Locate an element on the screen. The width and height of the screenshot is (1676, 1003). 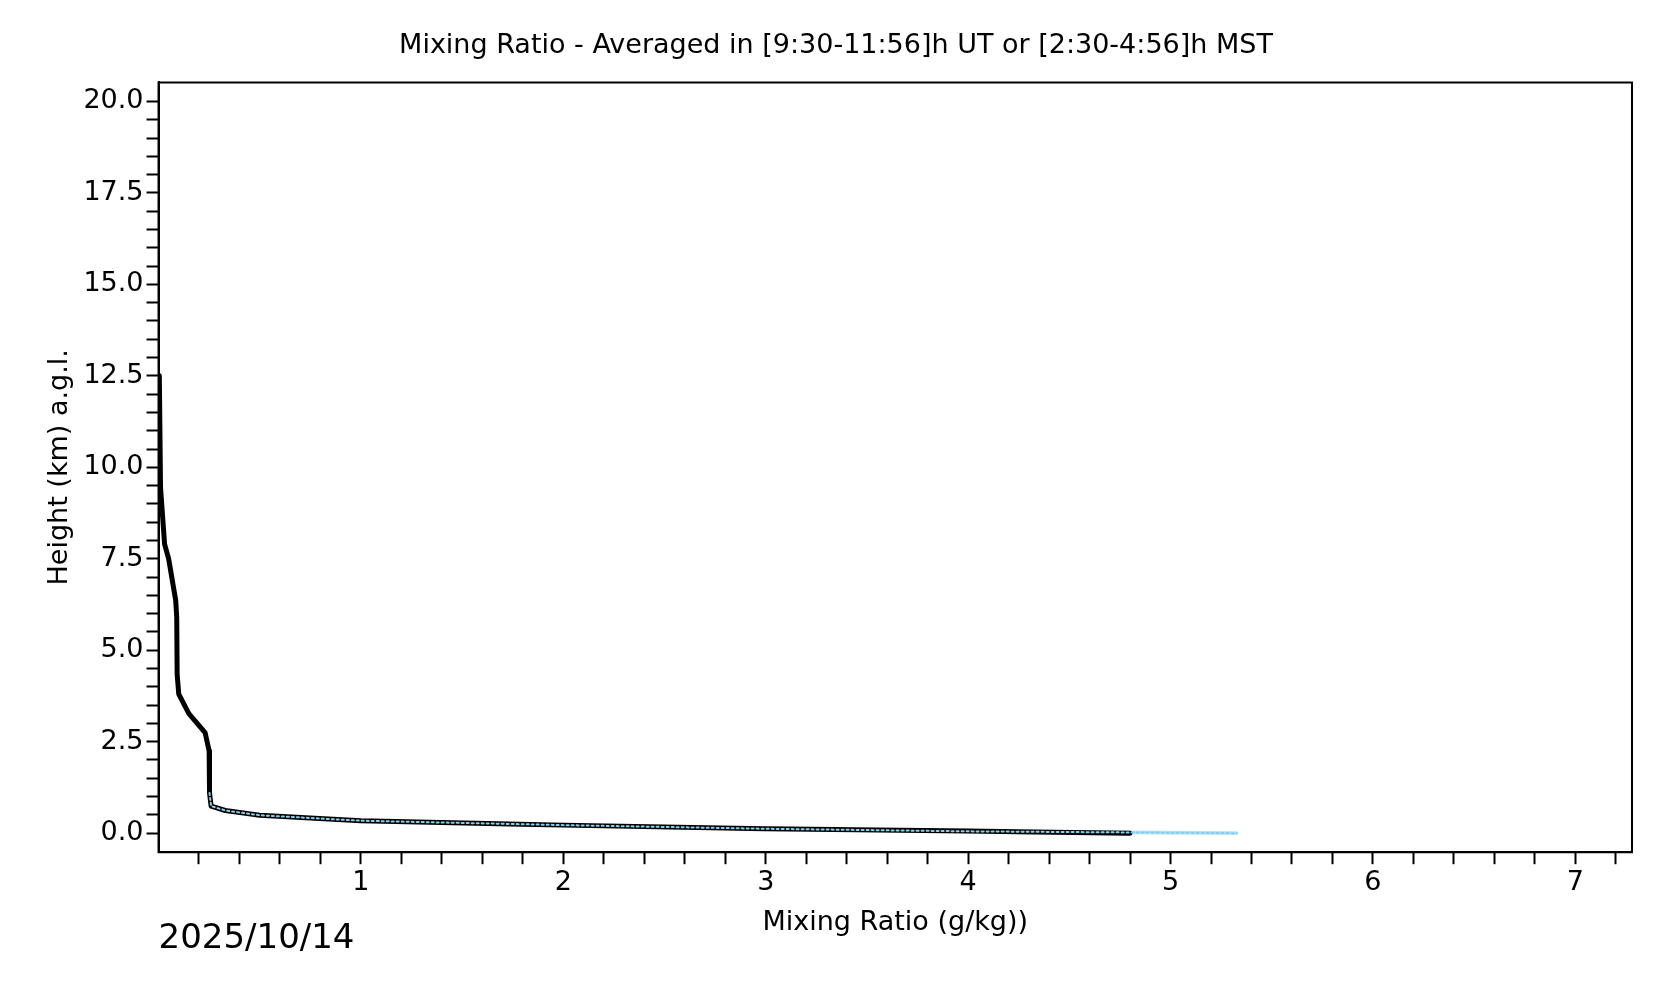
x-tick-label: 7 is located at coordinates (1575, 881).